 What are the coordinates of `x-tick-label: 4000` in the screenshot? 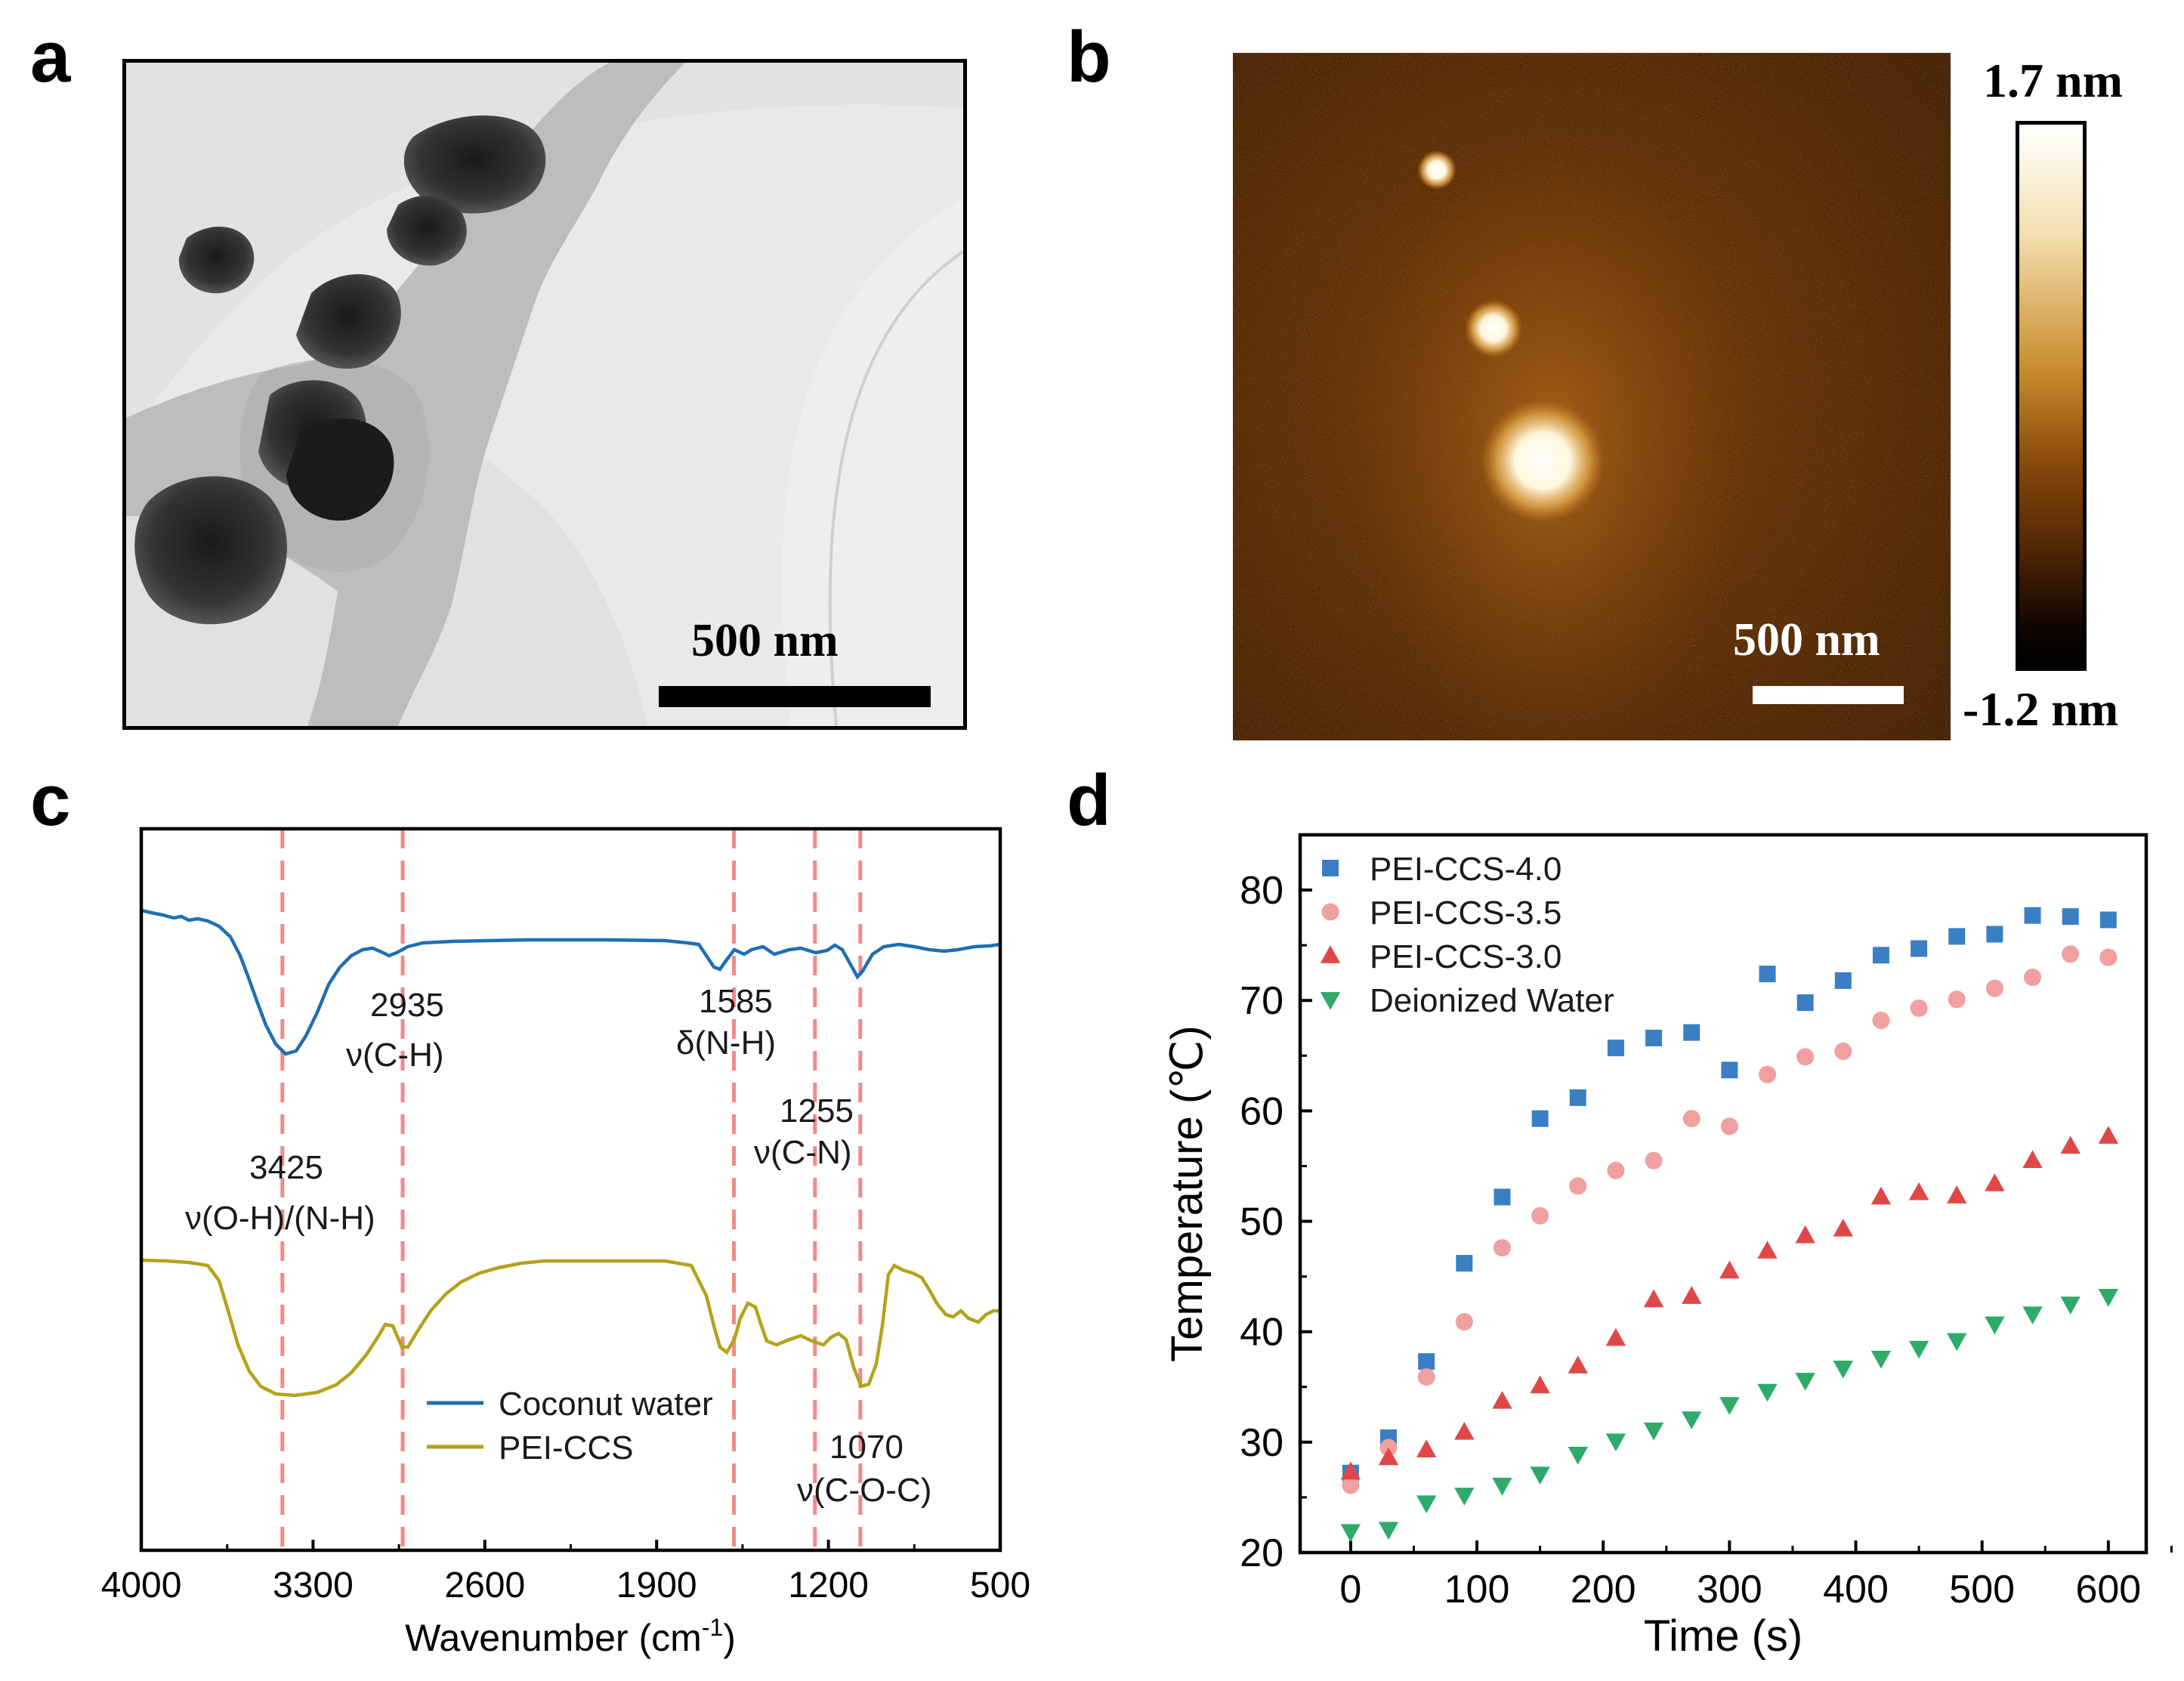 It's located at (141, 1585).